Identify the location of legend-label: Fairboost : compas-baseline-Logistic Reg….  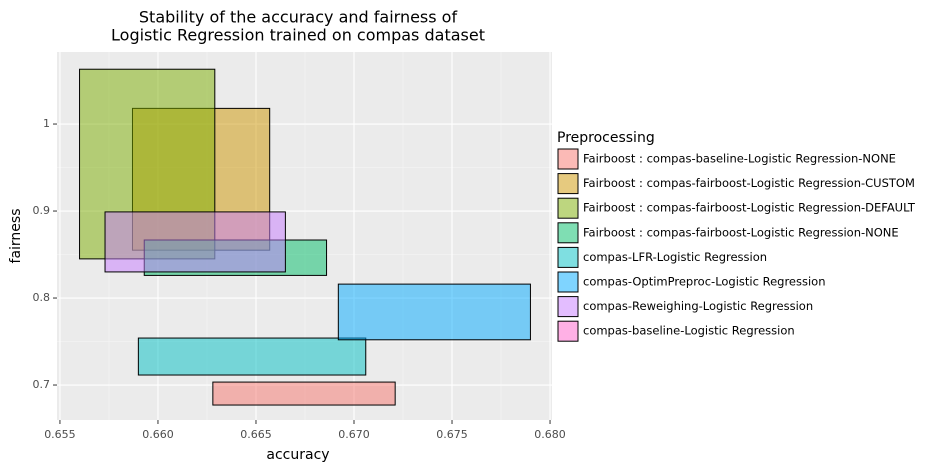
(739, 159).